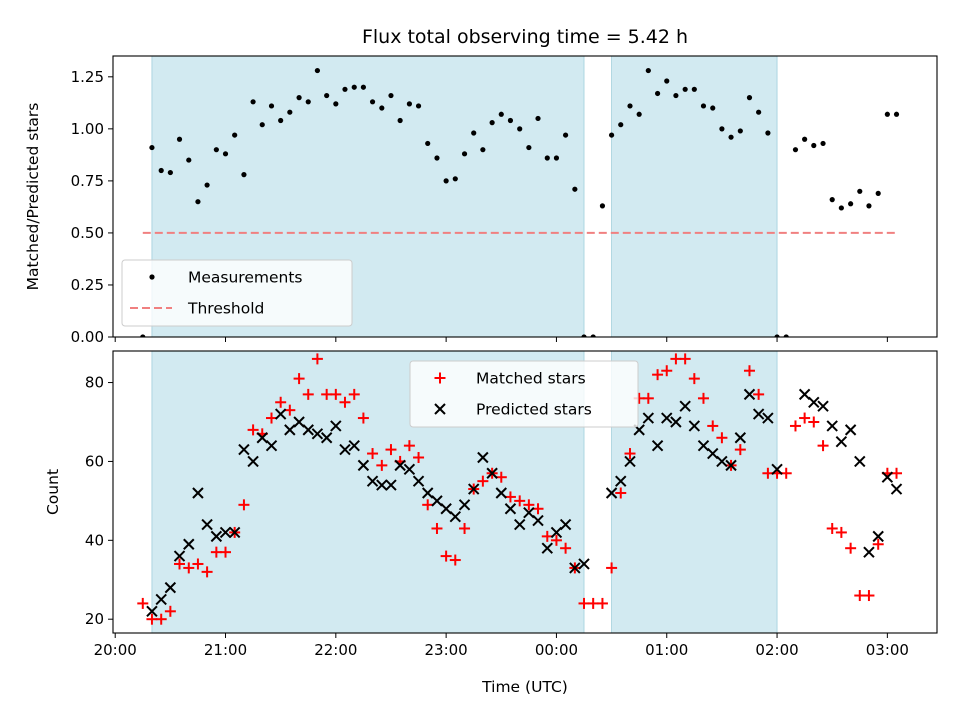  What do you see at coordinates (666, 650) in the screenshot?
I see `x-tick-label: 01:00` at bounding box center [666, 650].